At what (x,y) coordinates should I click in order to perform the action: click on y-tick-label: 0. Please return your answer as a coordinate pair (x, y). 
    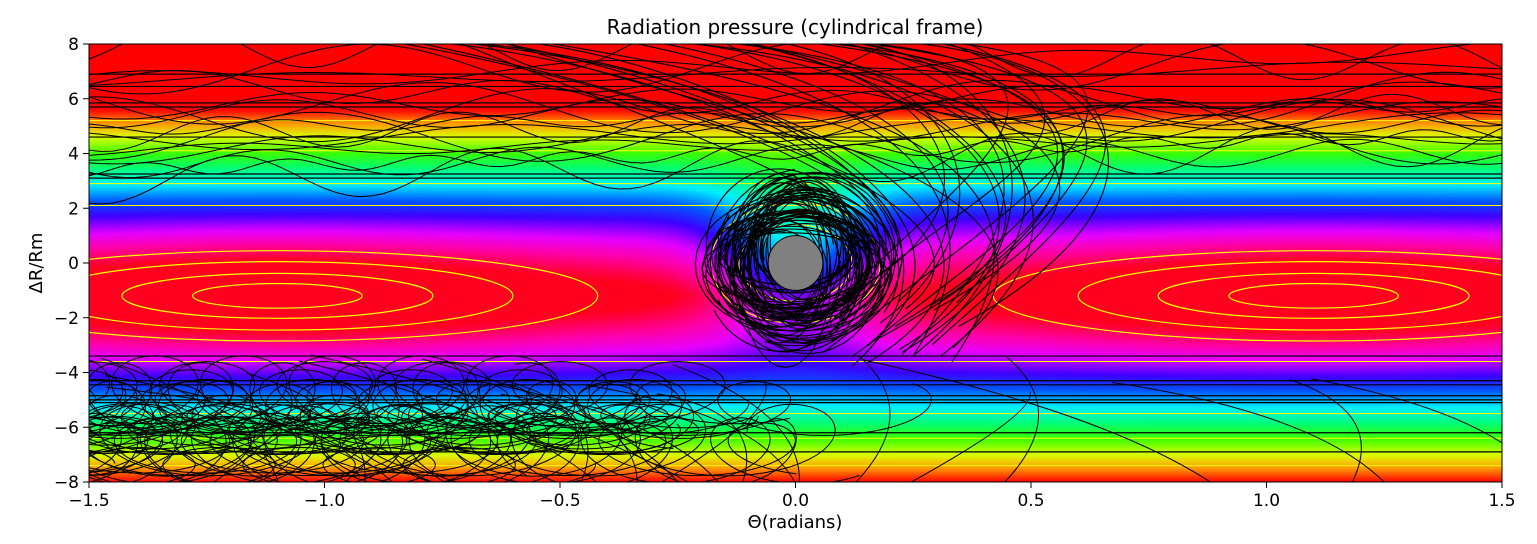
    Looking at the image, I should click on (73, 264).